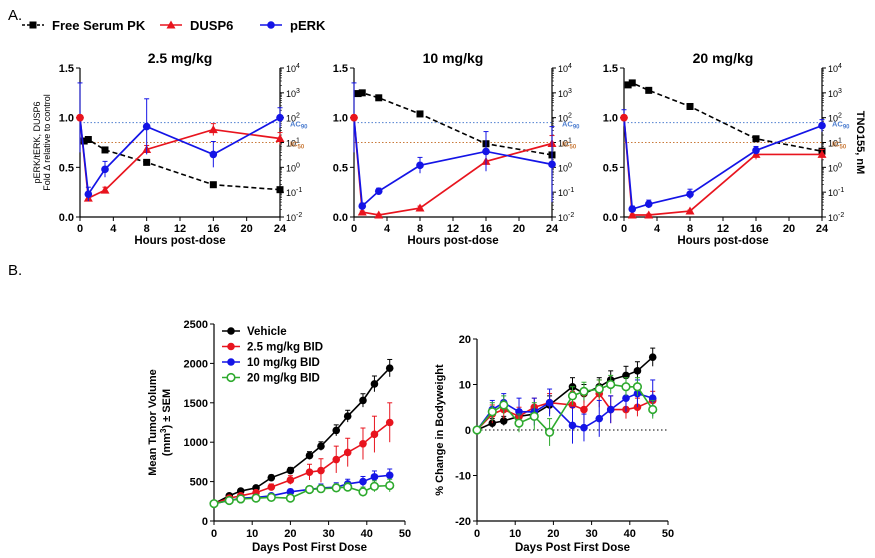 The image size is (875, 558). I want to click on legend-label: Free Serum PK, so click(99, 25).